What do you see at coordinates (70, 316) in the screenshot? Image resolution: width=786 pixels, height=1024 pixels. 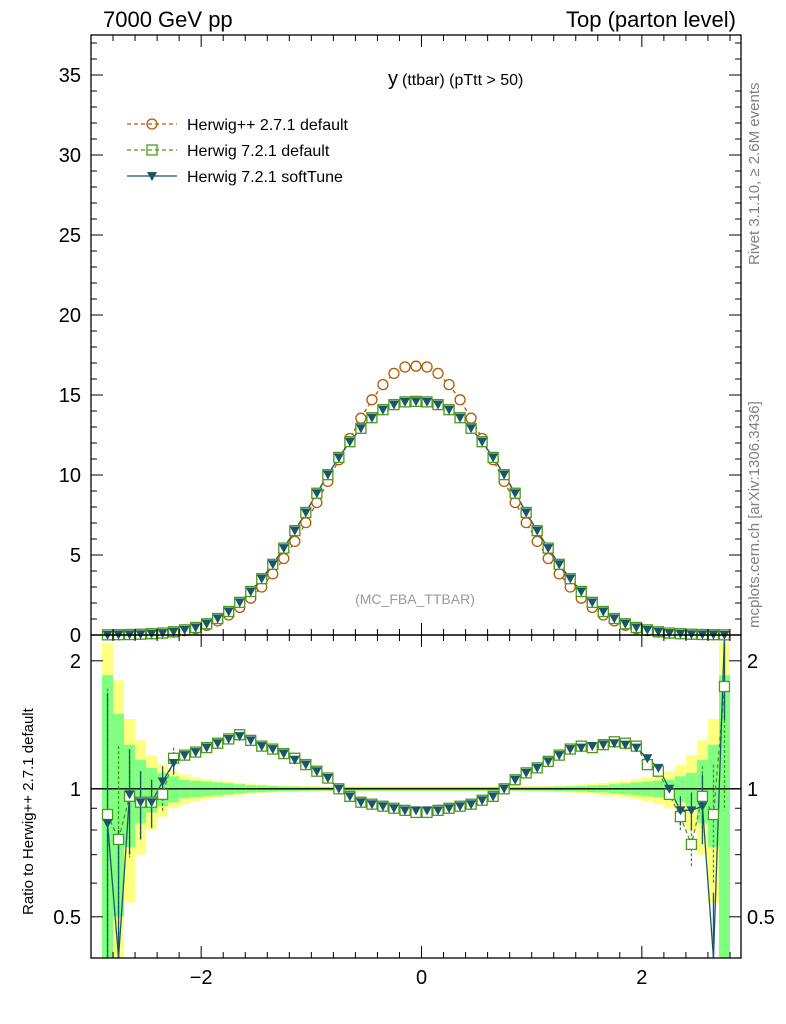 I see `y-tick-label: 20` at bounding box center [70, 316].